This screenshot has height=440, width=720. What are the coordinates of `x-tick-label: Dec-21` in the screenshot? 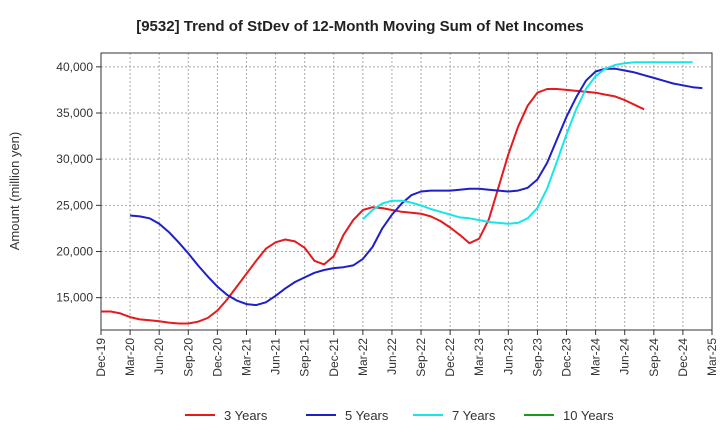 It's located at (334, 357).